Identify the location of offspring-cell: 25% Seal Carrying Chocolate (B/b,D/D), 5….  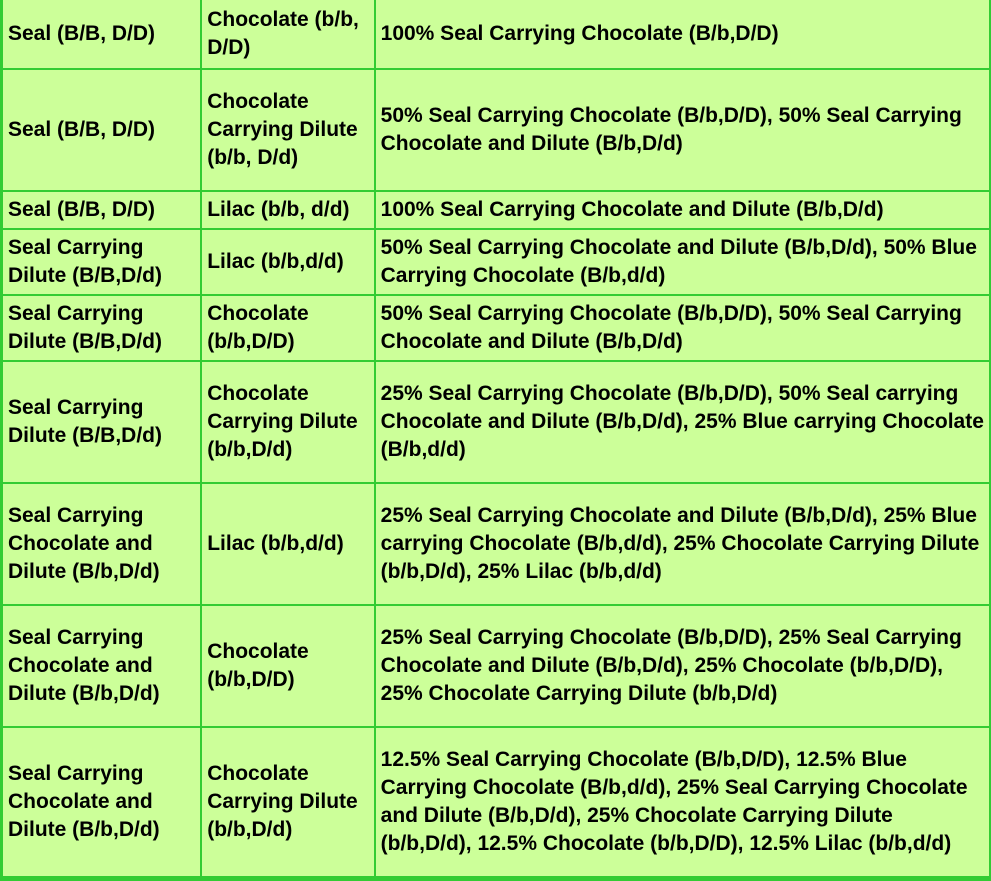
(683, 423).